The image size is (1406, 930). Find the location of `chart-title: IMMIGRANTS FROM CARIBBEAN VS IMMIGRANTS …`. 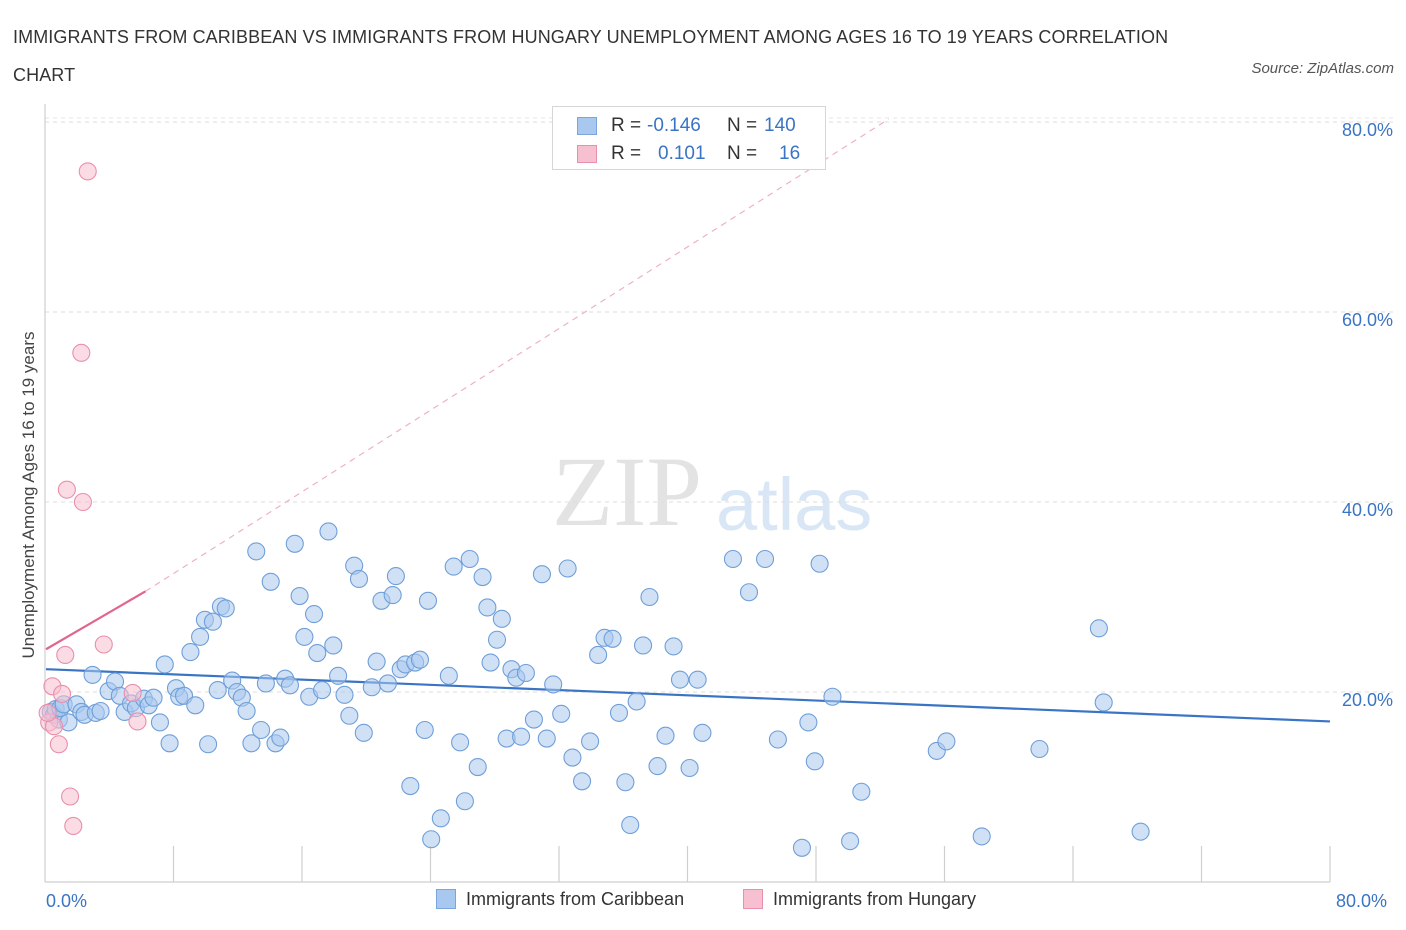

chart-title: IMMIGRANTS FROM CARIBBEAN VS IMMIGRANTS … is located at coordinates (591, 56).